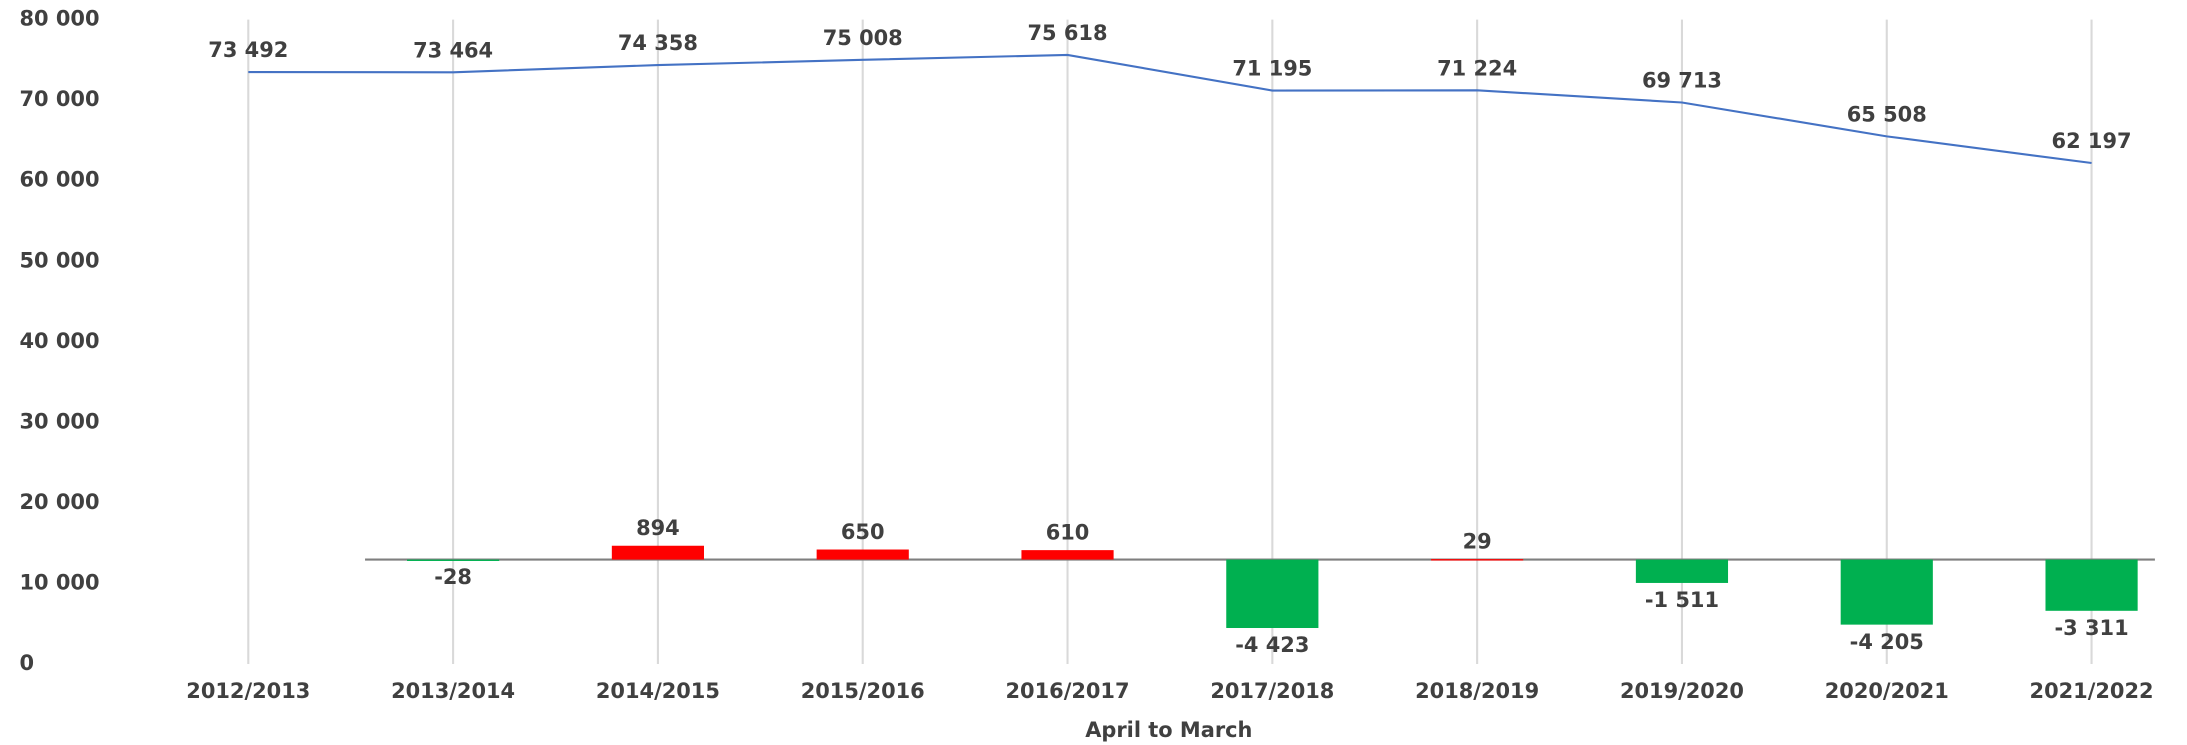 The height and width of the screenshot is (745, 2187). Describe the element at coordinates (658, 528) in the screenshot. I see `bar-value-label: 894` at that location.